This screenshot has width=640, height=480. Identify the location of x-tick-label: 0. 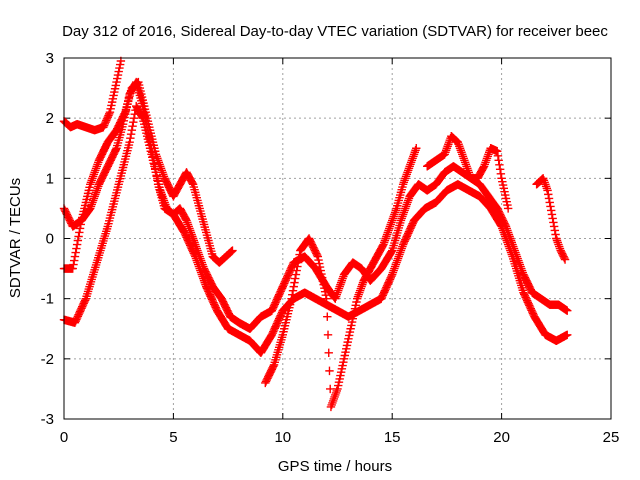
(64, 437).